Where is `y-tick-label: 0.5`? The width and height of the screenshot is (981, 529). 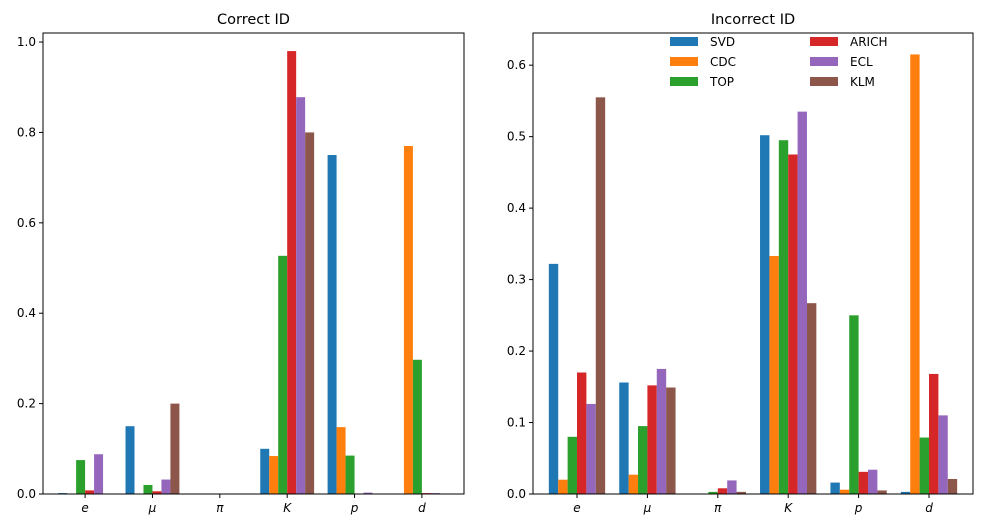
y-tick-label: 0.5 is located at coordinates (516, 137).